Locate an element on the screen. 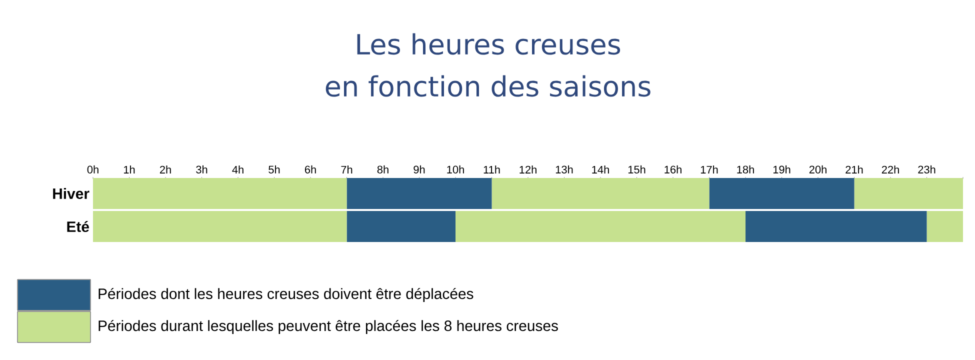 This screenshot has height=360, width=975. x-tick-label: 20h is located at coordinates (817, 169).